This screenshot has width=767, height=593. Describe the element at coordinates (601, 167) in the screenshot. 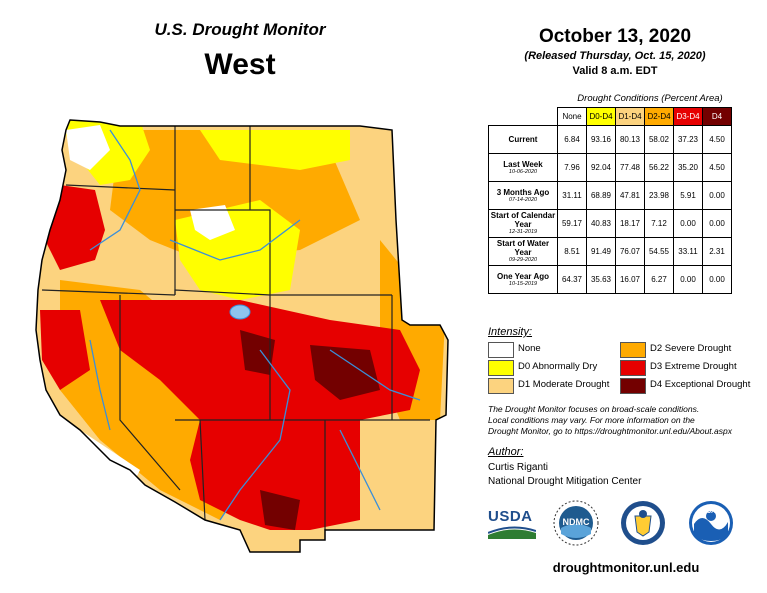

I see `table-cell: 92.04` at that location.